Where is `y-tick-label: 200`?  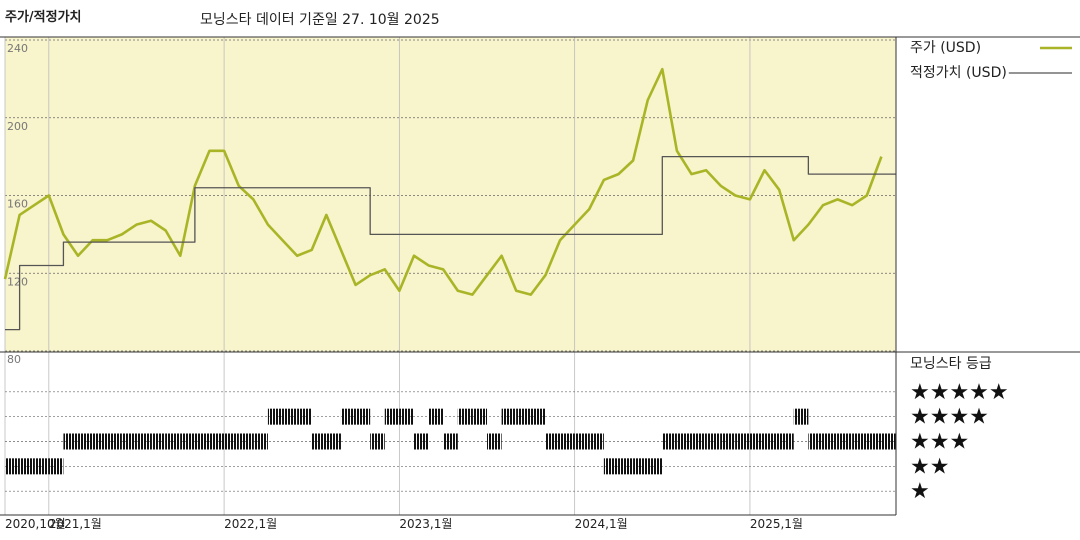
y-tick-label: 200 is located at coordinates (17, 126).